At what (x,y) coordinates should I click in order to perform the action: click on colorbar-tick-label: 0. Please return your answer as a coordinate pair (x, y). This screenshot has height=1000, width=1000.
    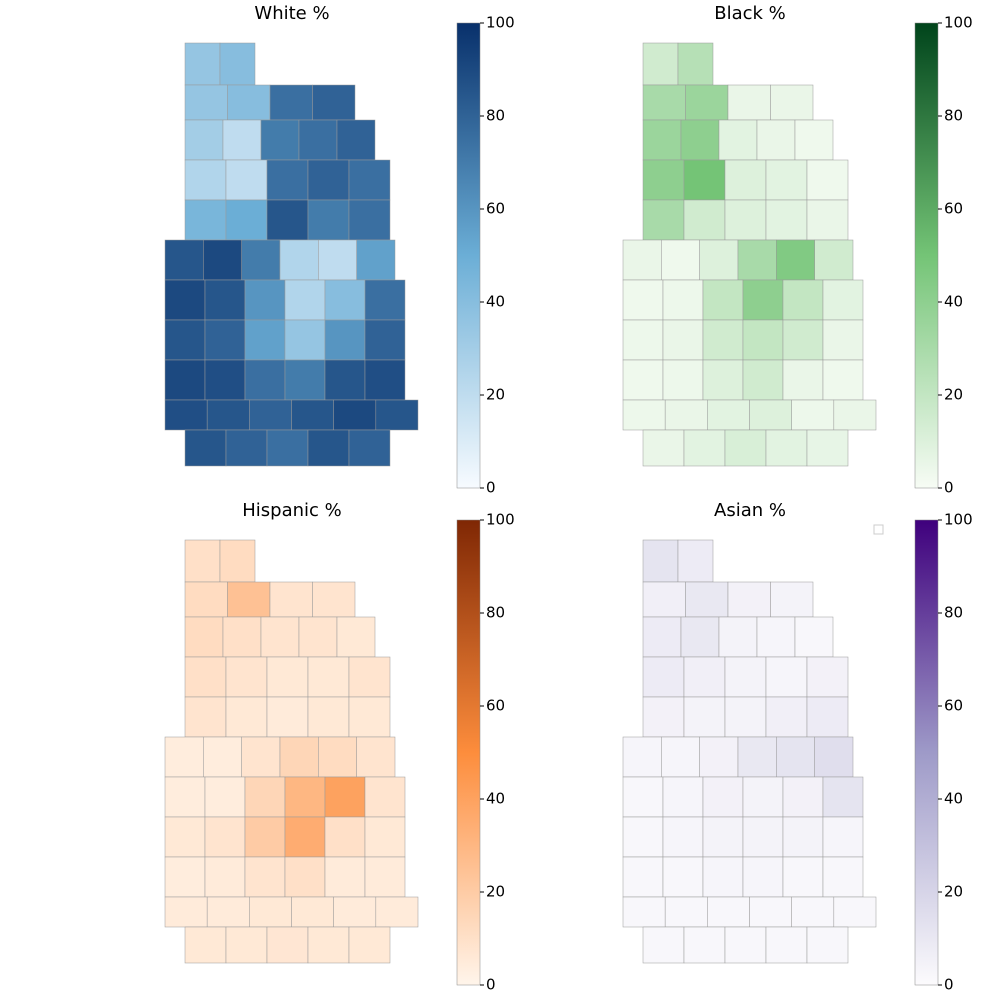
    Looking at the image, I should click on (949, 488).